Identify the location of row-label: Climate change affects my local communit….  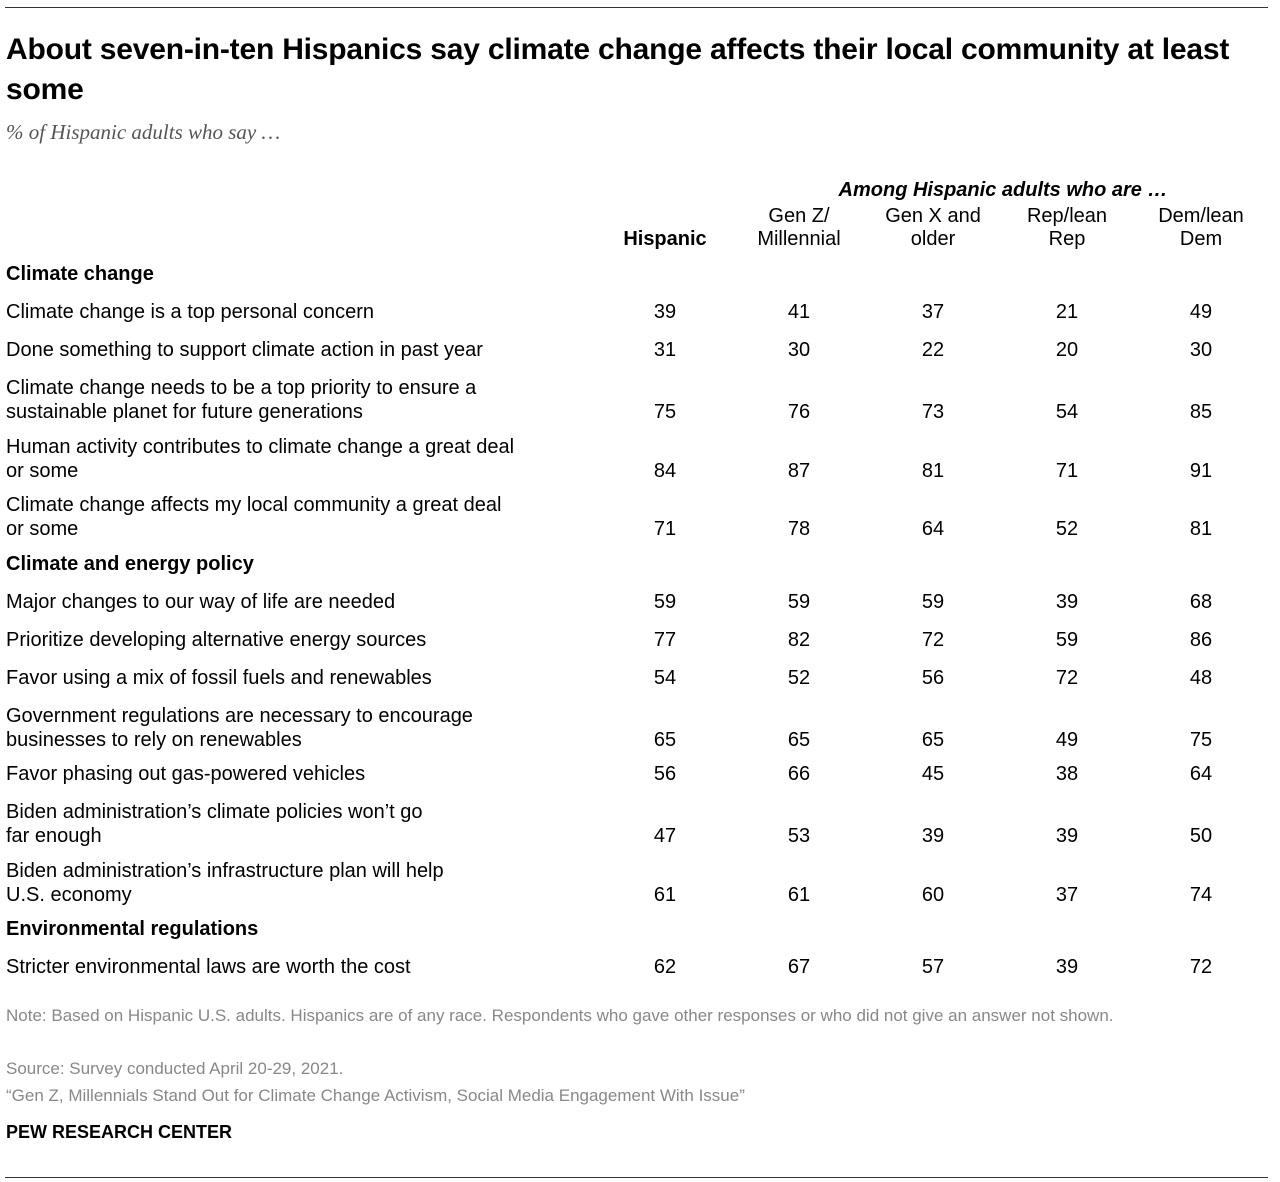
(306, 517).